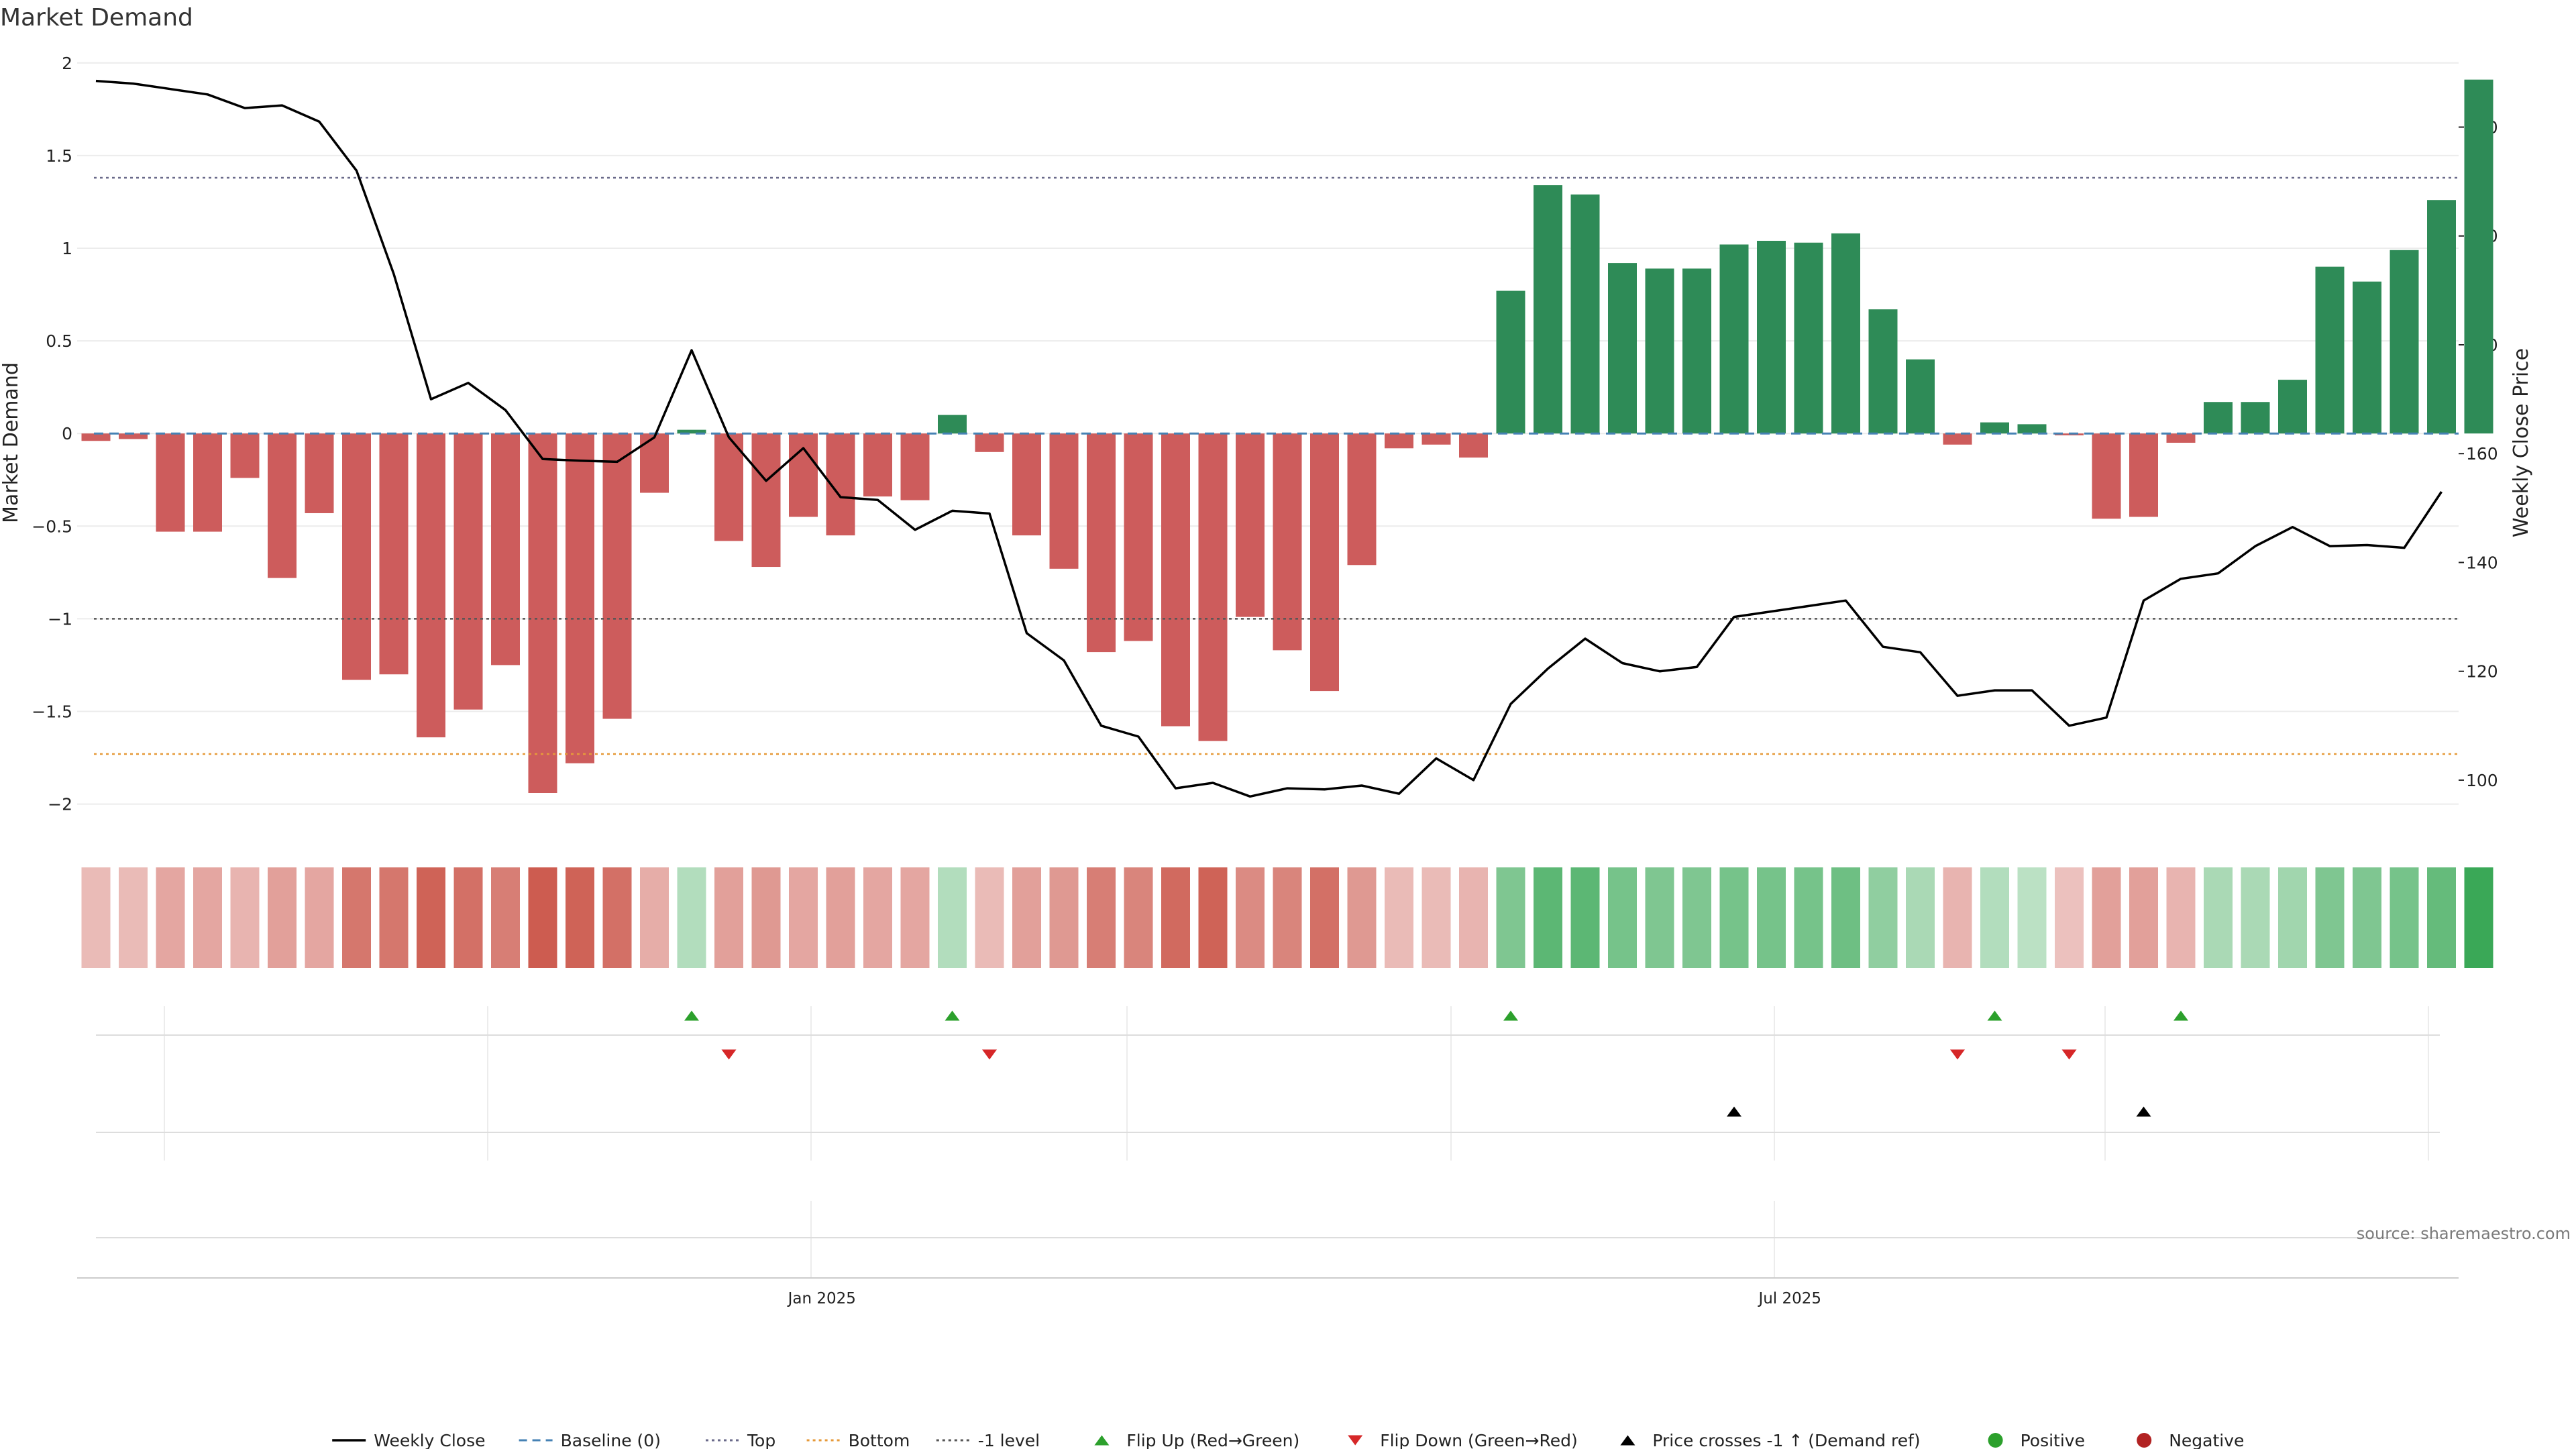 Image resolution: width=2576 pixels, height=1449 pixels. What do you see at coordinates (1786, 1440) in the screenshot?
I see `legend-label: Price crosses -1 ↑ (Demand ref)` at bounding box center [1786, 1440].